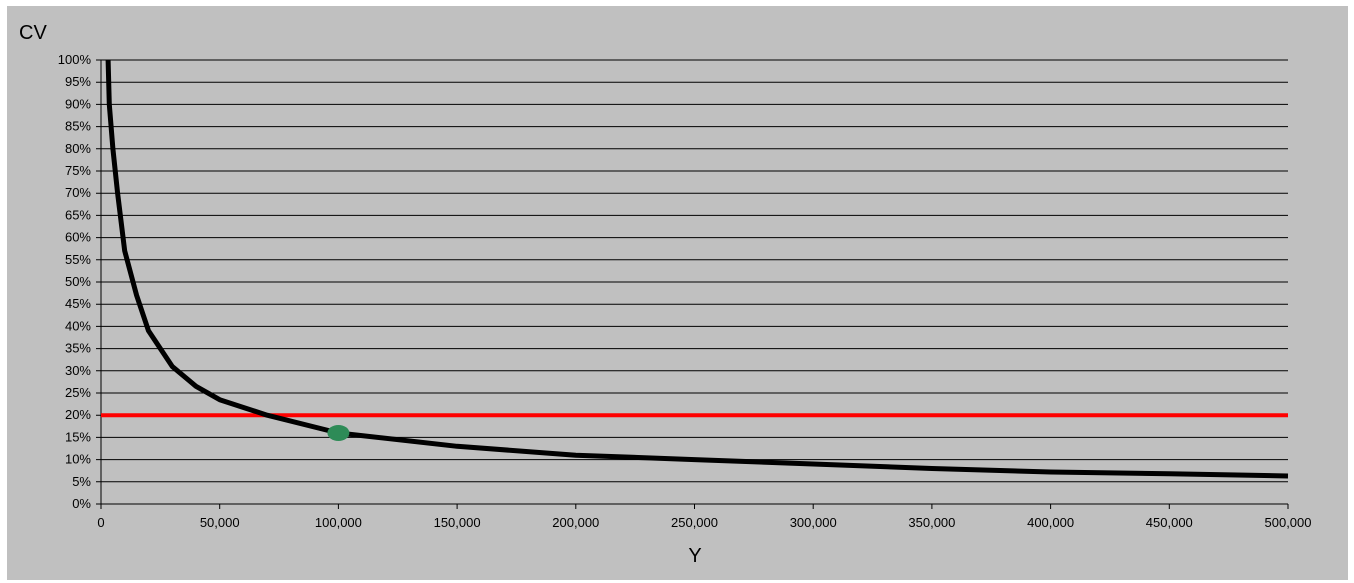  Describe the element at coordinates (78, 259) in the screenshot. I see `y-tick-label: 55%` at that location.